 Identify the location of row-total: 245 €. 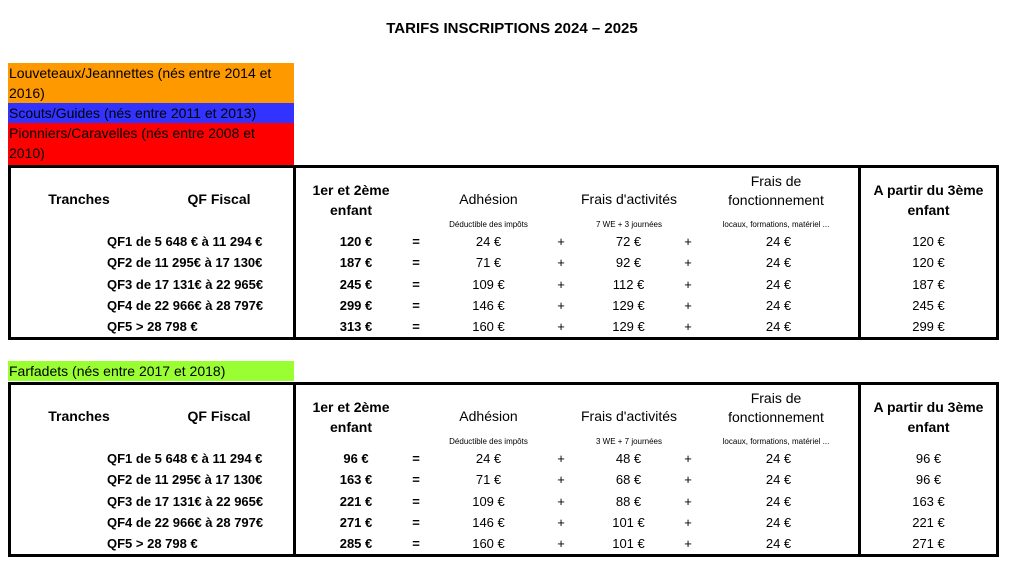
(356, 284).